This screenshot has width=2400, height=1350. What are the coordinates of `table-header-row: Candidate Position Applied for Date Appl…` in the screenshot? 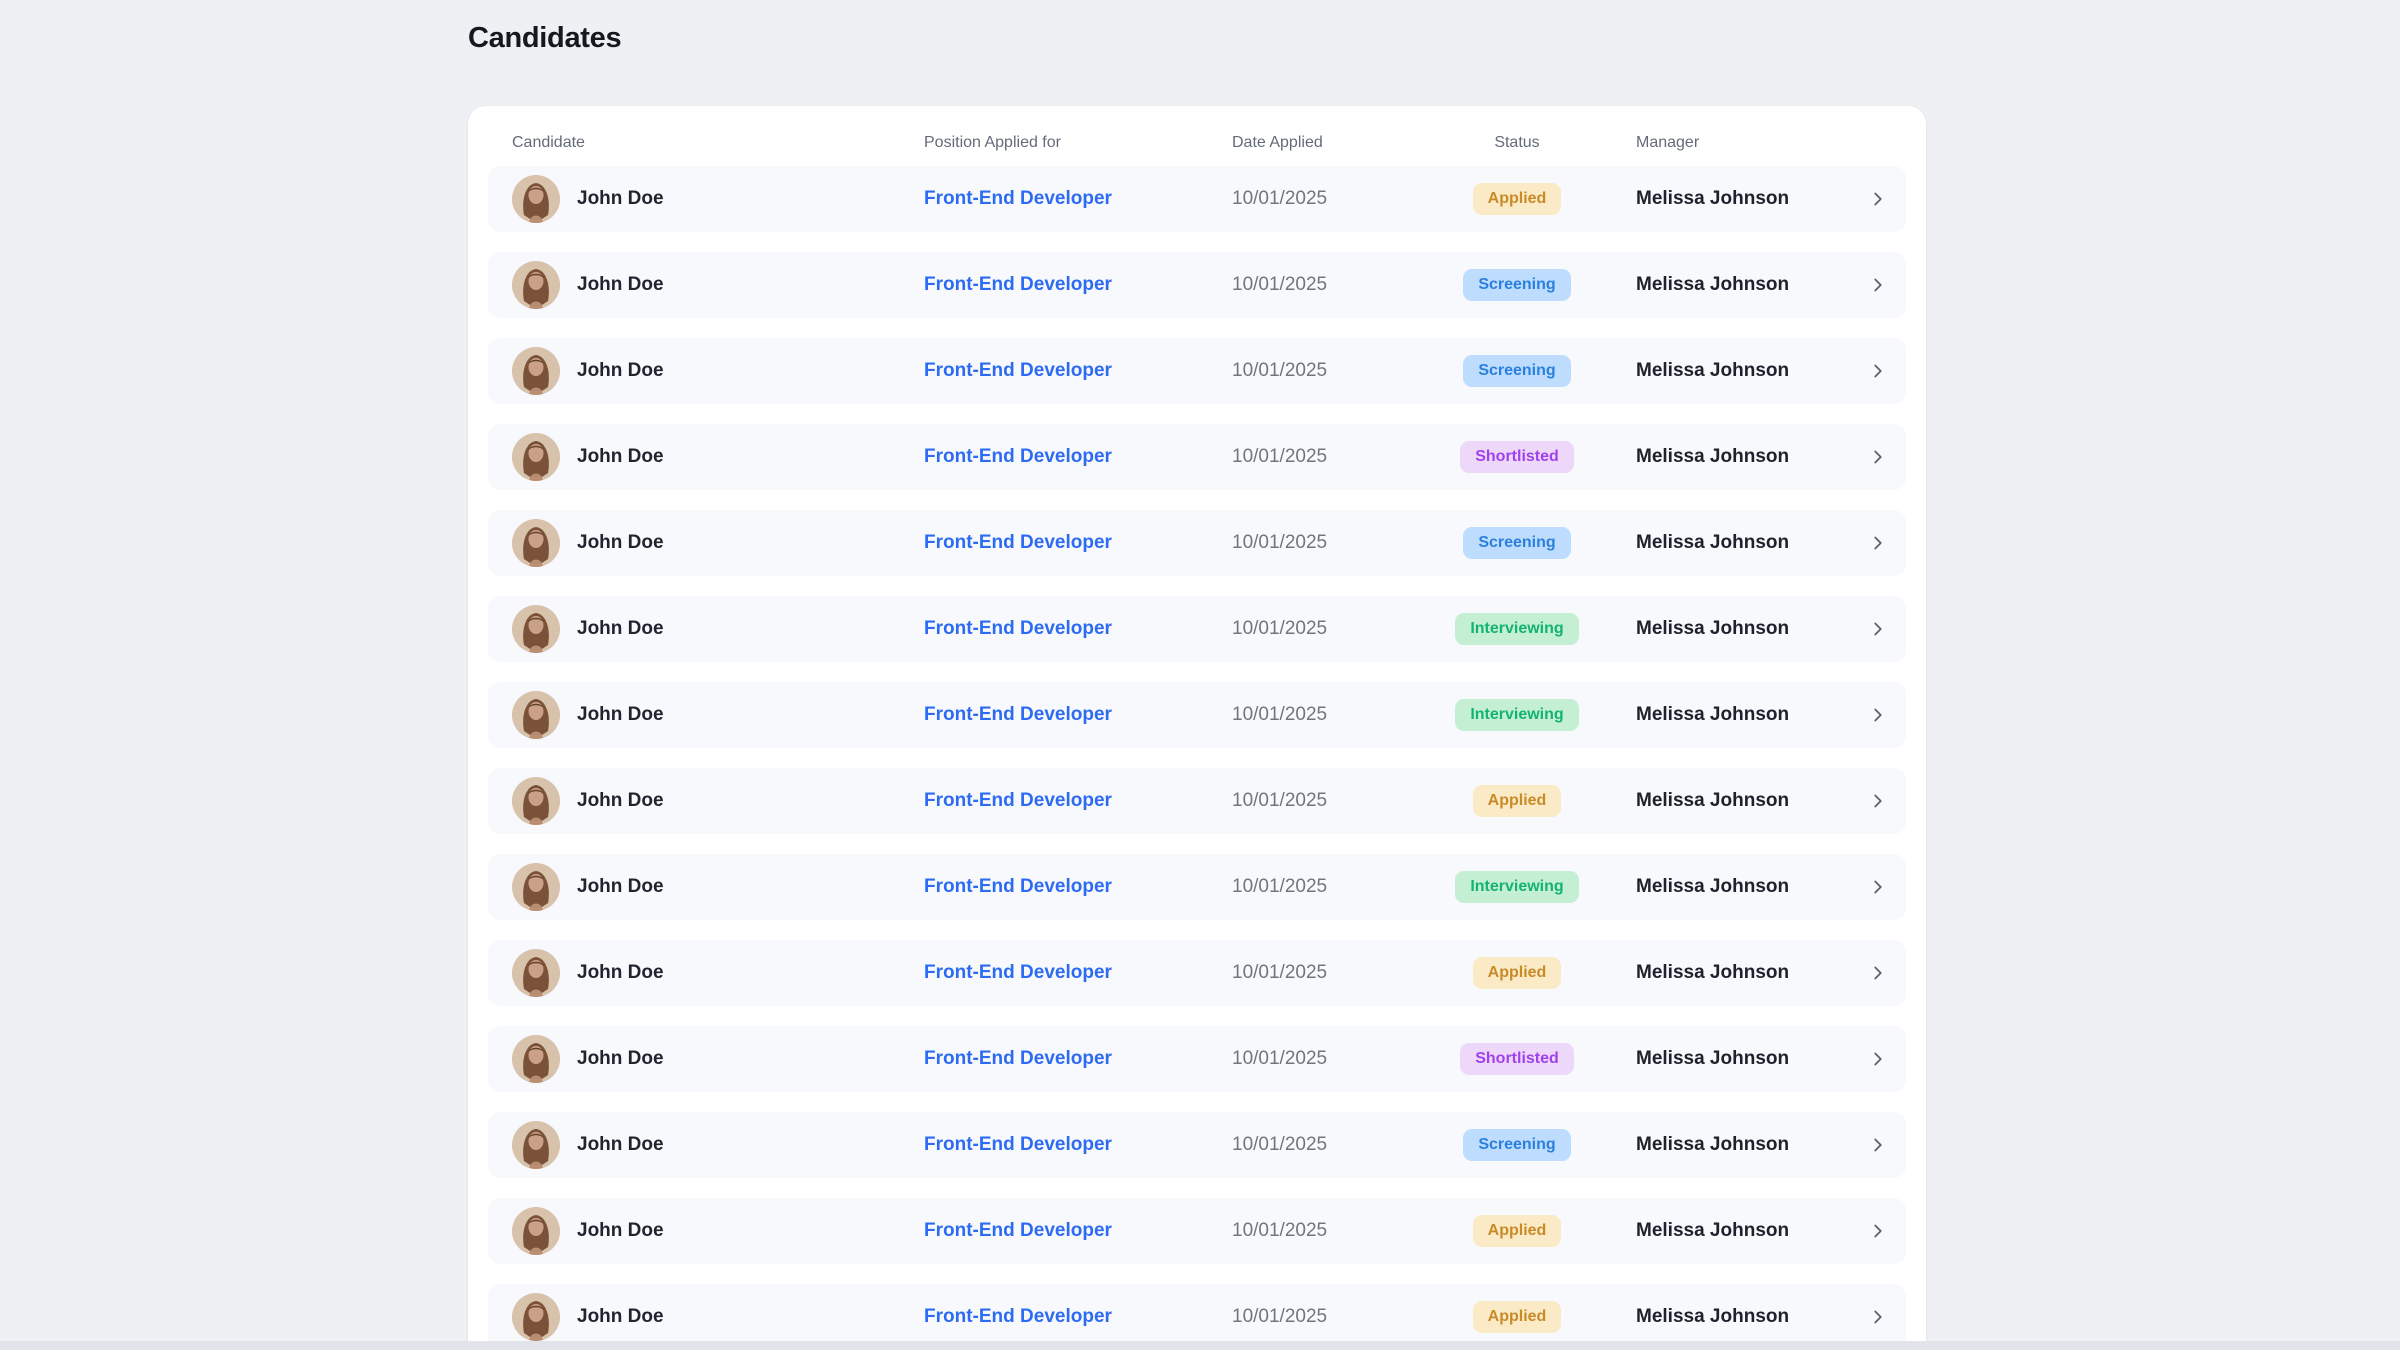 It's located at (1197, 143).